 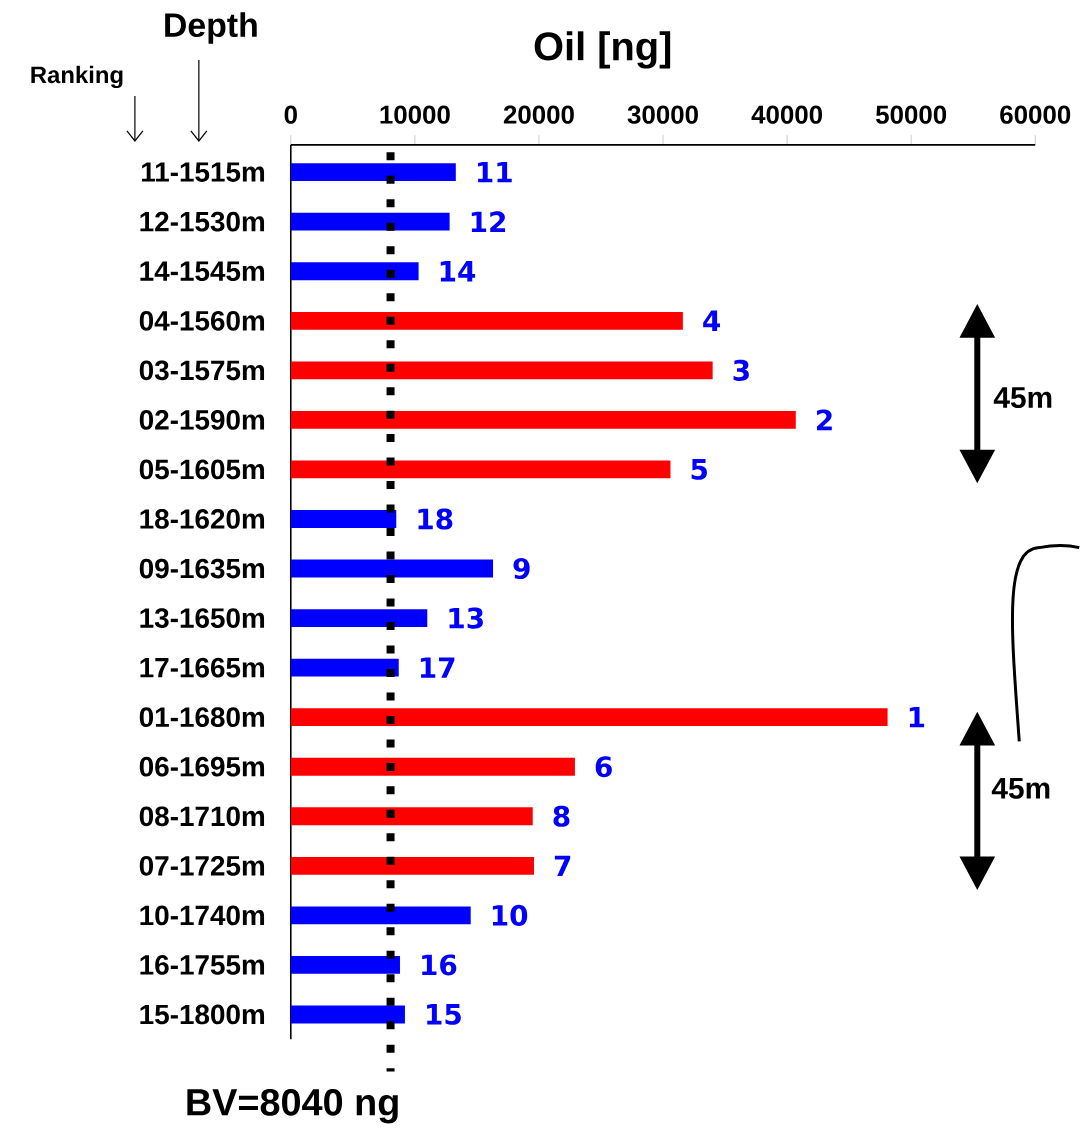 I want to click on y-tick-label: 10-1740m, so click(x=202, y=915).